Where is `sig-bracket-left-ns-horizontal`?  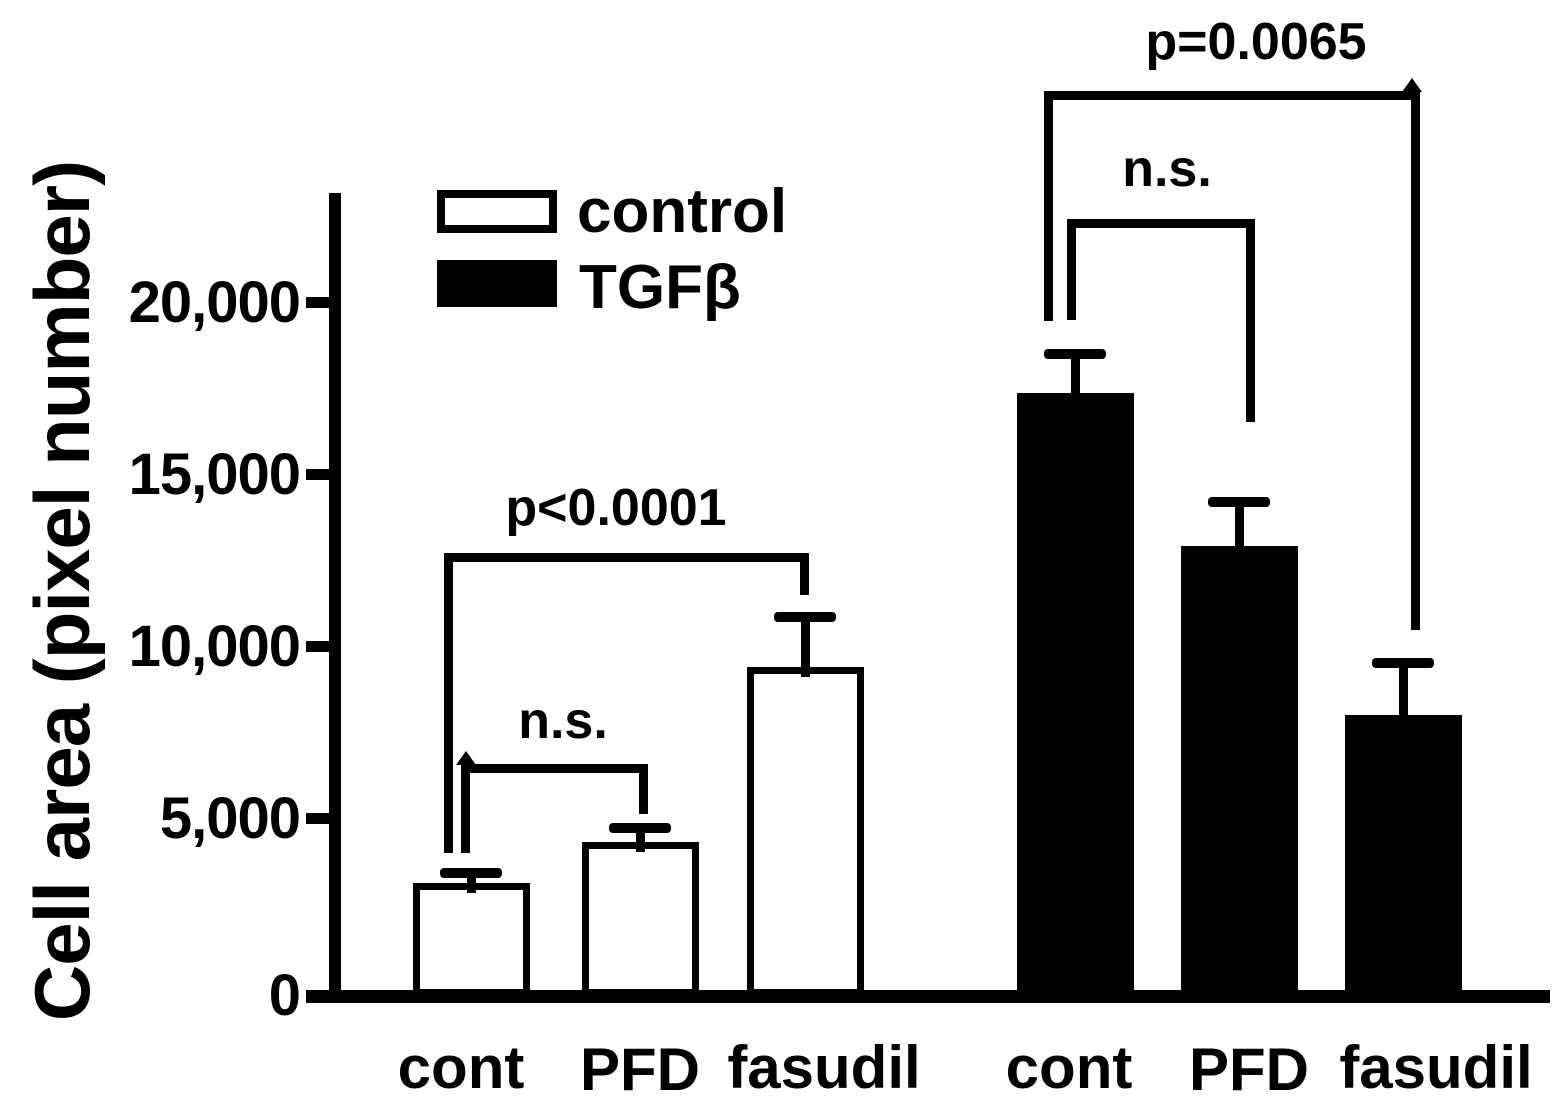
sig-bracket-left-ns-horizontal is located at coordinates (554, 768).